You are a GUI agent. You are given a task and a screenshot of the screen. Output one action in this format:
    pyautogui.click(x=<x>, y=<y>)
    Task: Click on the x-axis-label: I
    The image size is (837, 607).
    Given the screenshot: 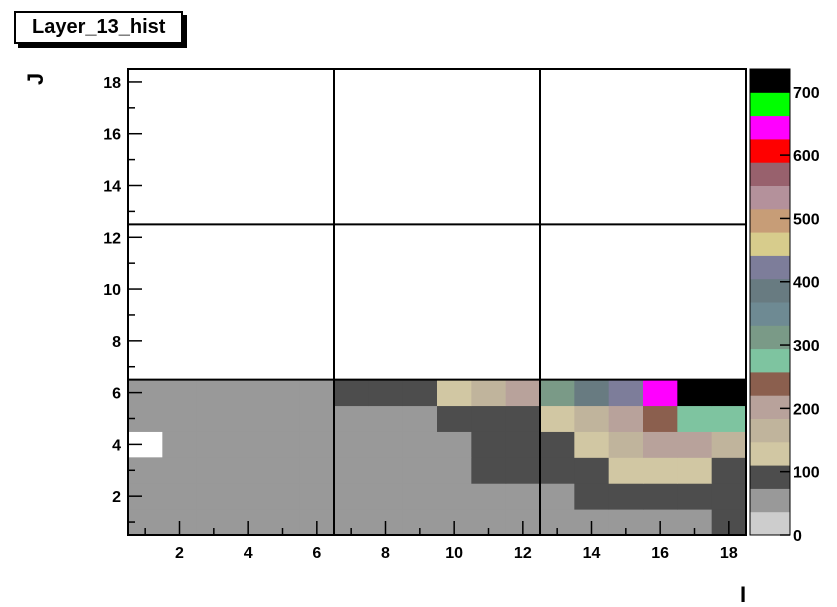 What is the action you would take?
    pyautogui.click(x=743, y=594)
    